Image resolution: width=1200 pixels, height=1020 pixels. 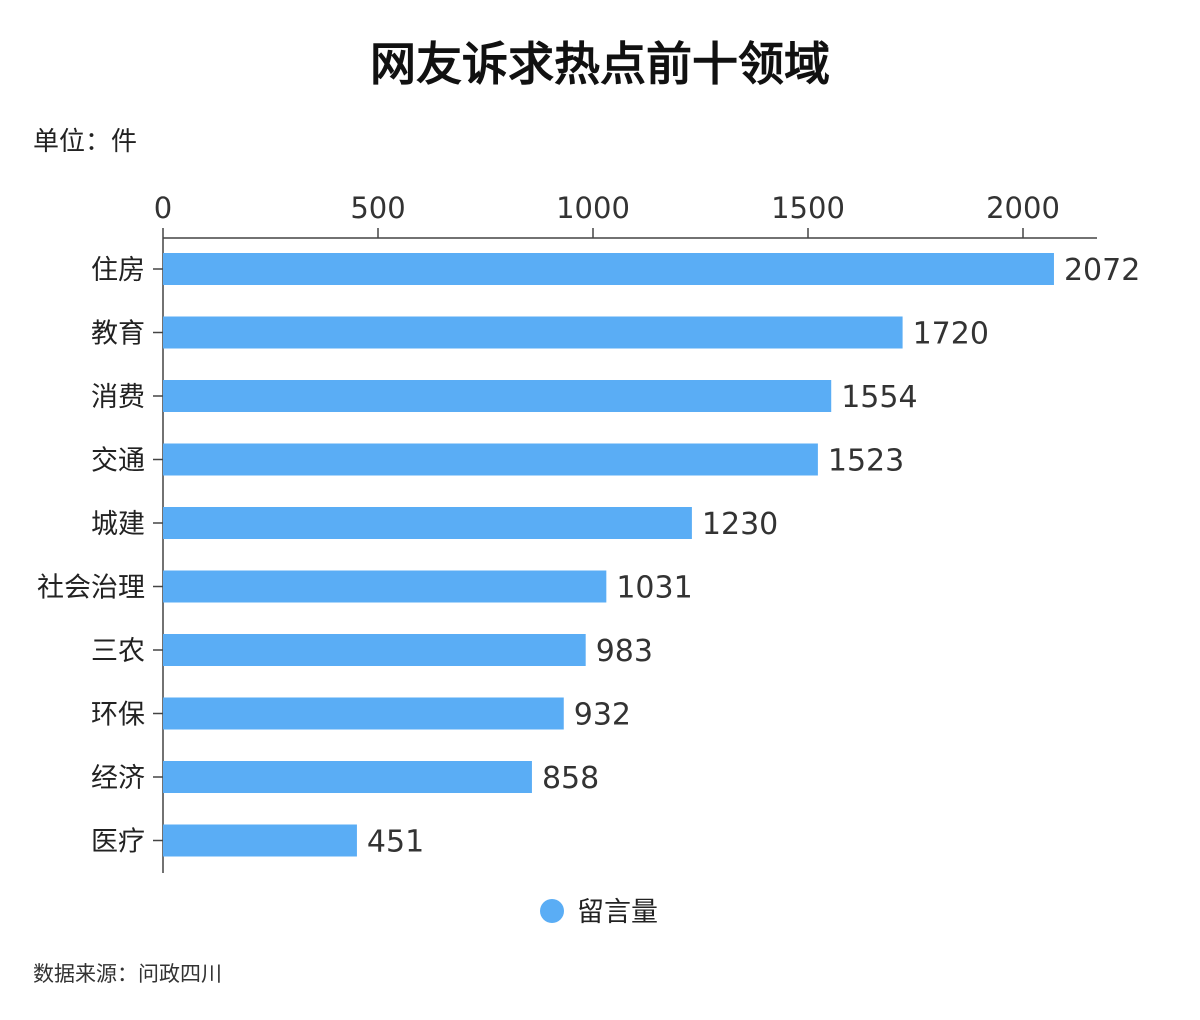 What do you see at coordinates (602, 715) in the screenshot?
I see `bar-value-label: 932` at bounding box center [602, 715].